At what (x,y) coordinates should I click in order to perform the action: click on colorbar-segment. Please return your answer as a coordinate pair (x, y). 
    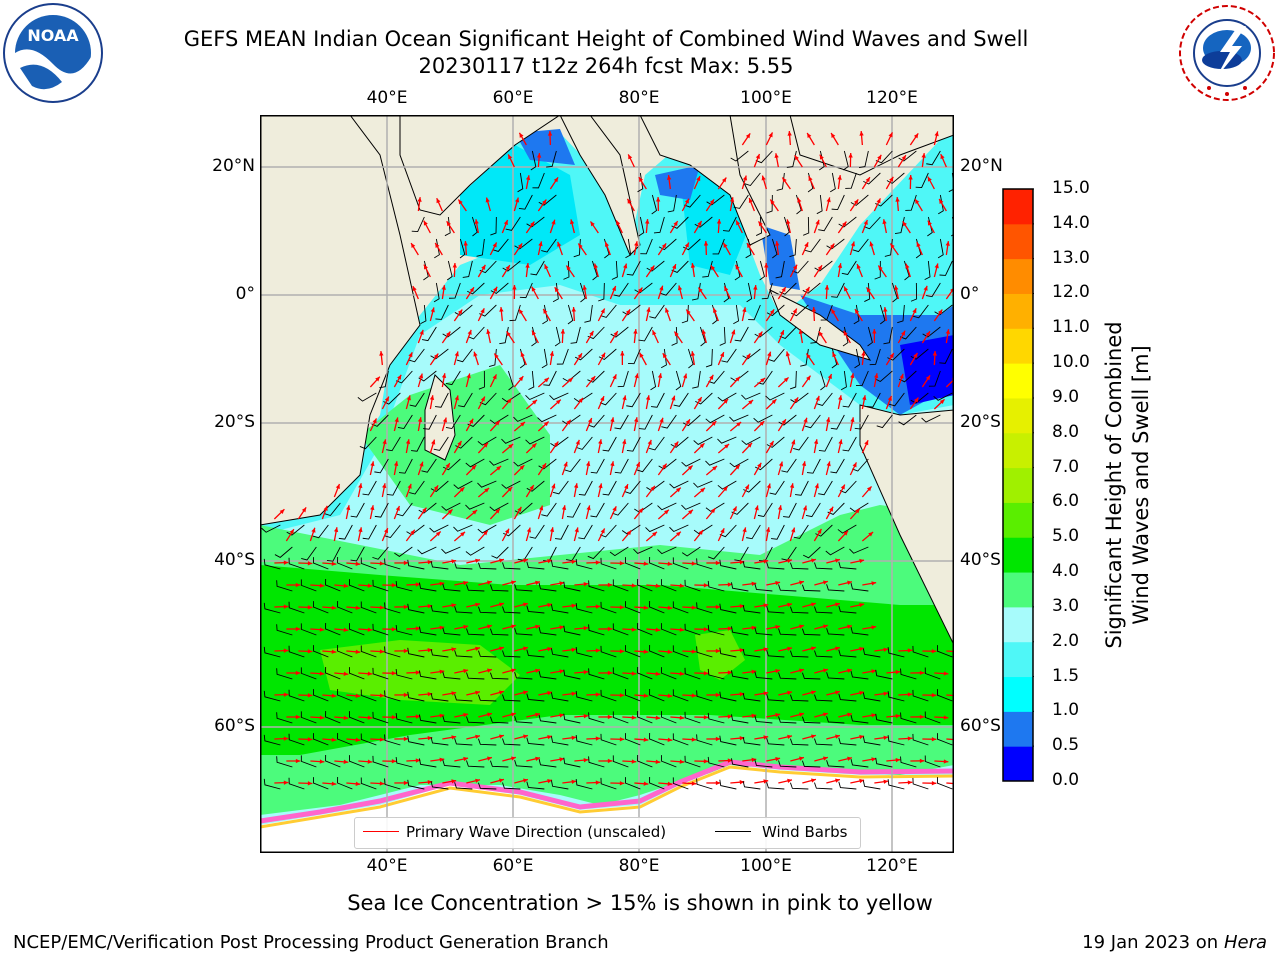
    Looking at the image, I should click on (1018, 346).